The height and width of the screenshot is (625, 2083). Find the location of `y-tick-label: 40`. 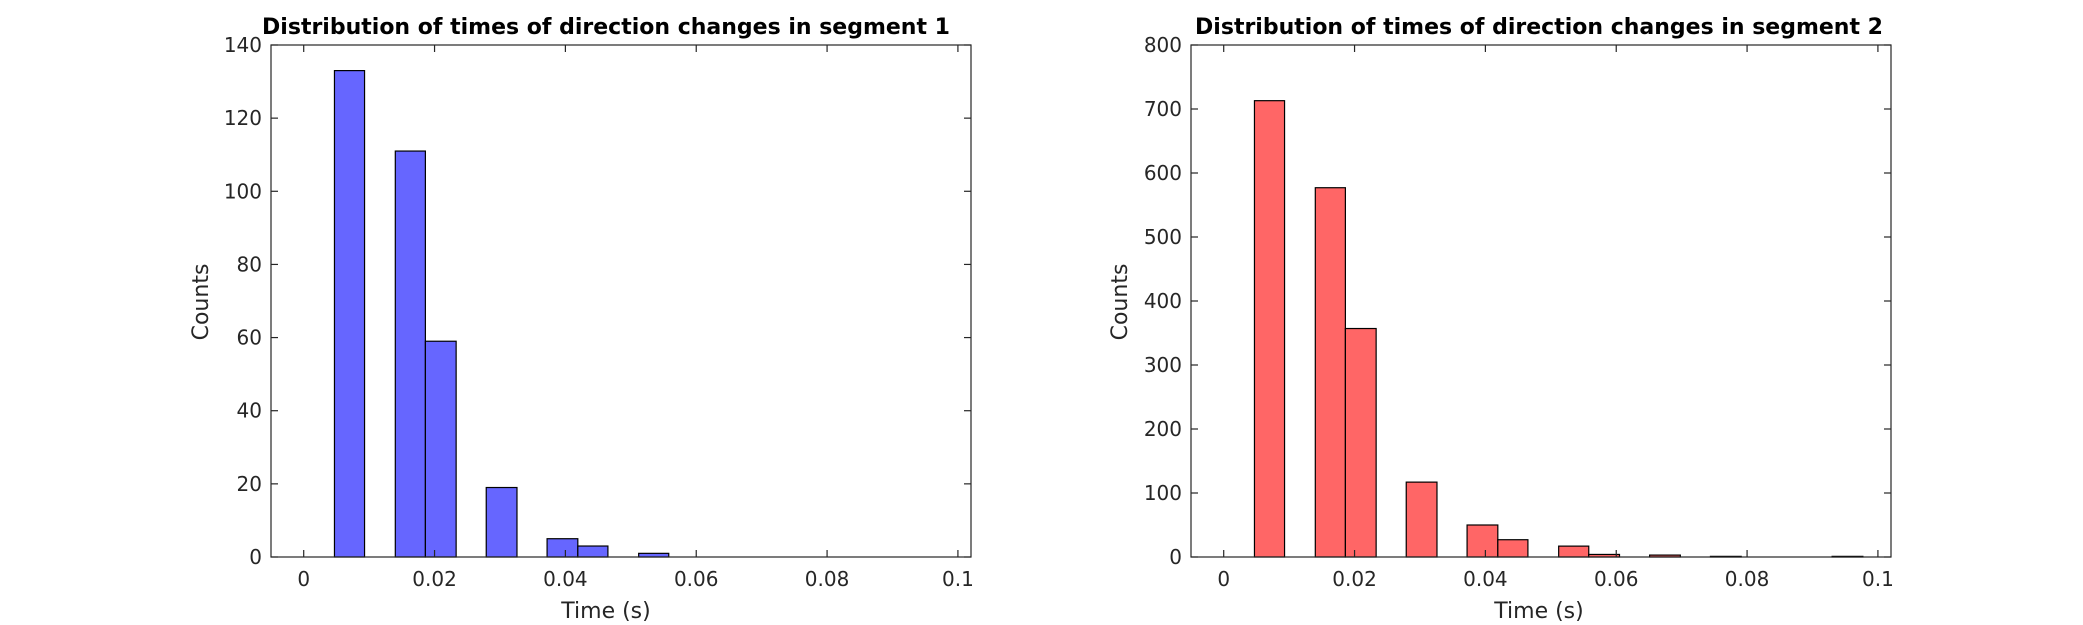

y-tick-label: 40 is located at coordinates (249, 411).